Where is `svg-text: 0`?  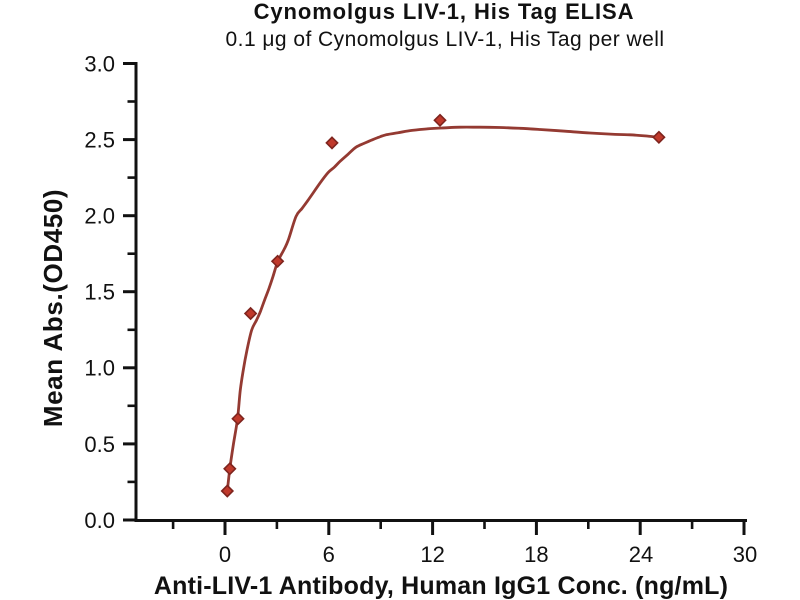 svg-text: 0 is located at coordinates (225, 554).